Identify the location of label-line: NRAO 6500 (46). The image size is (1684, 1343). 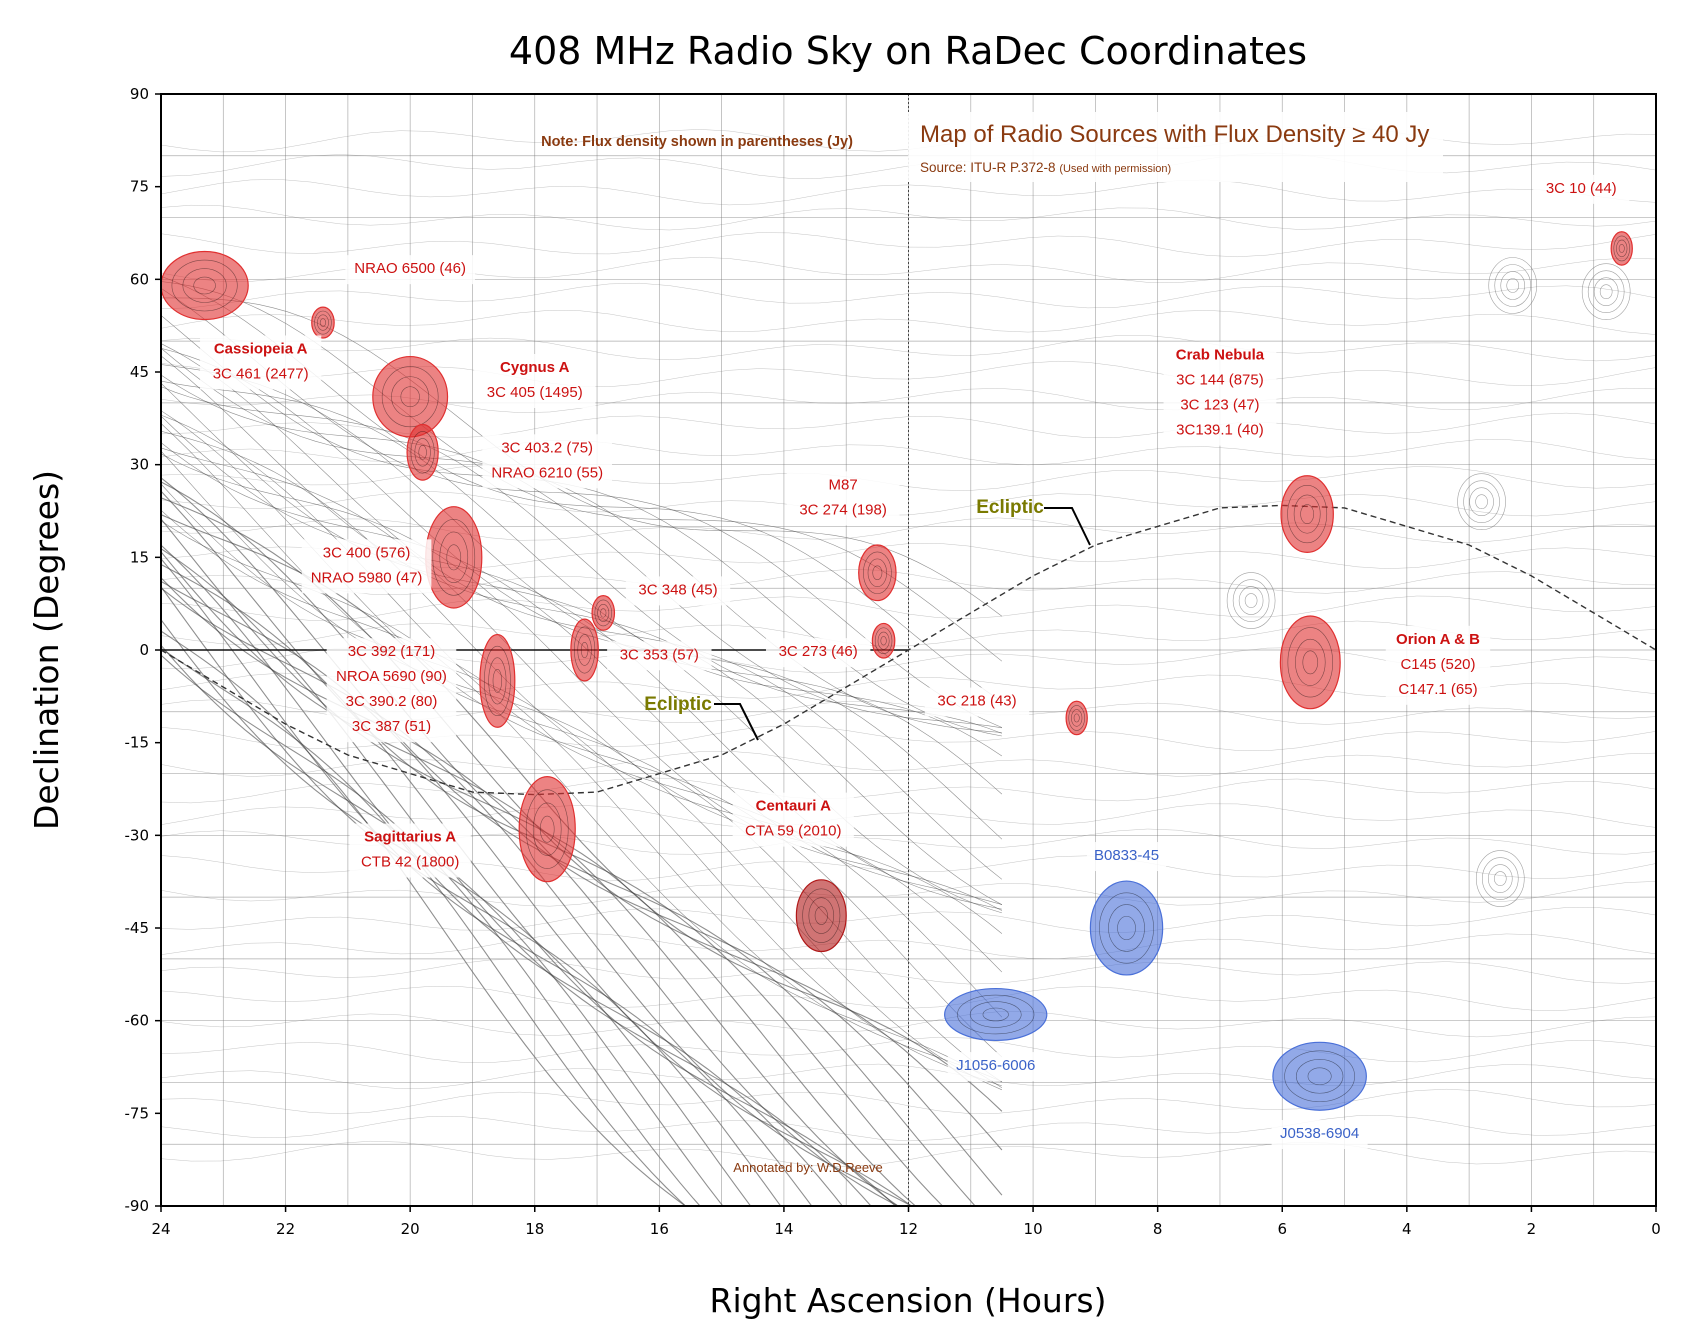
(410, 268).